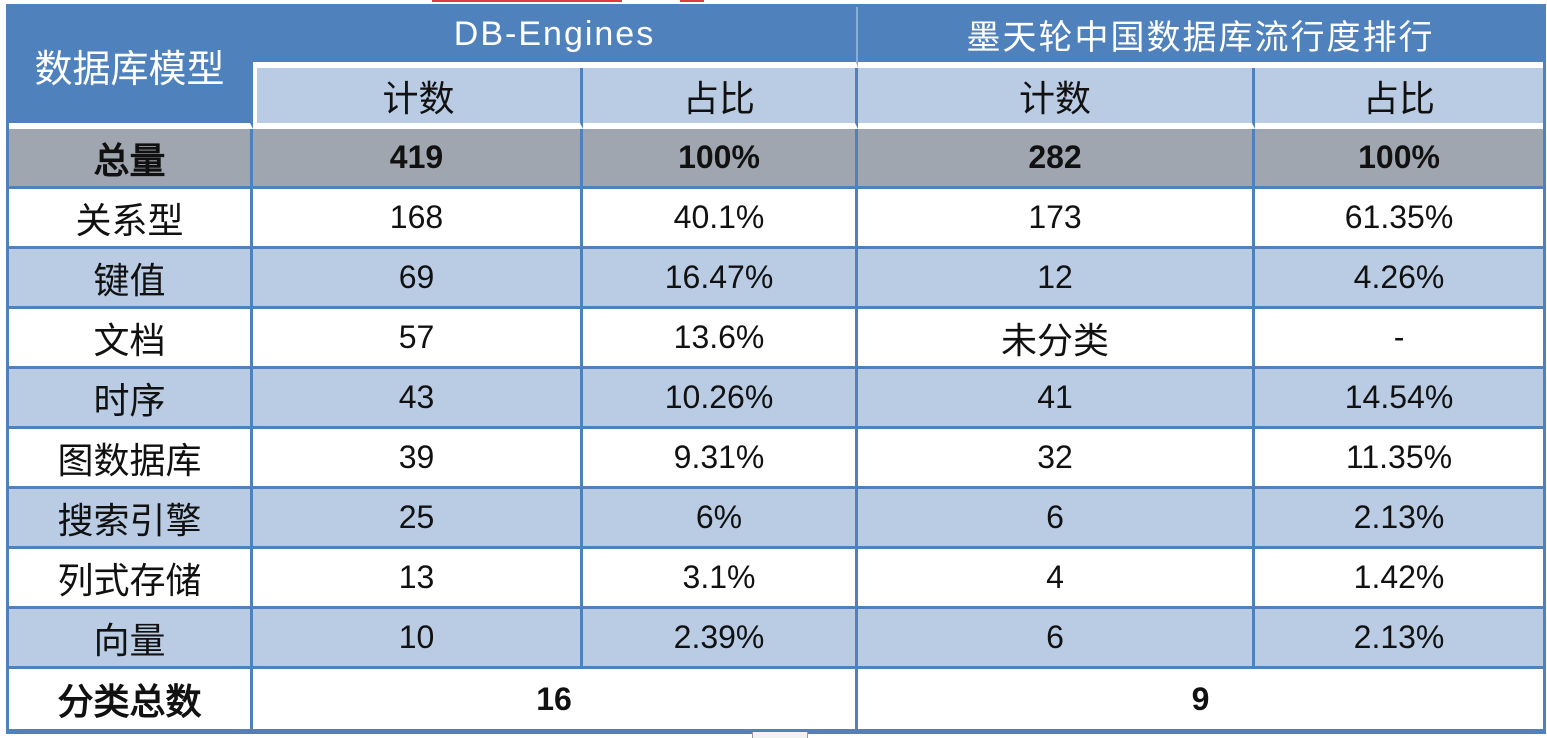 This screenshot has height=738, width=1547. What do you see at coordinates (131, 159) in the screenshot?
I see `row-label: 总量` at bounding box center [131, 159].